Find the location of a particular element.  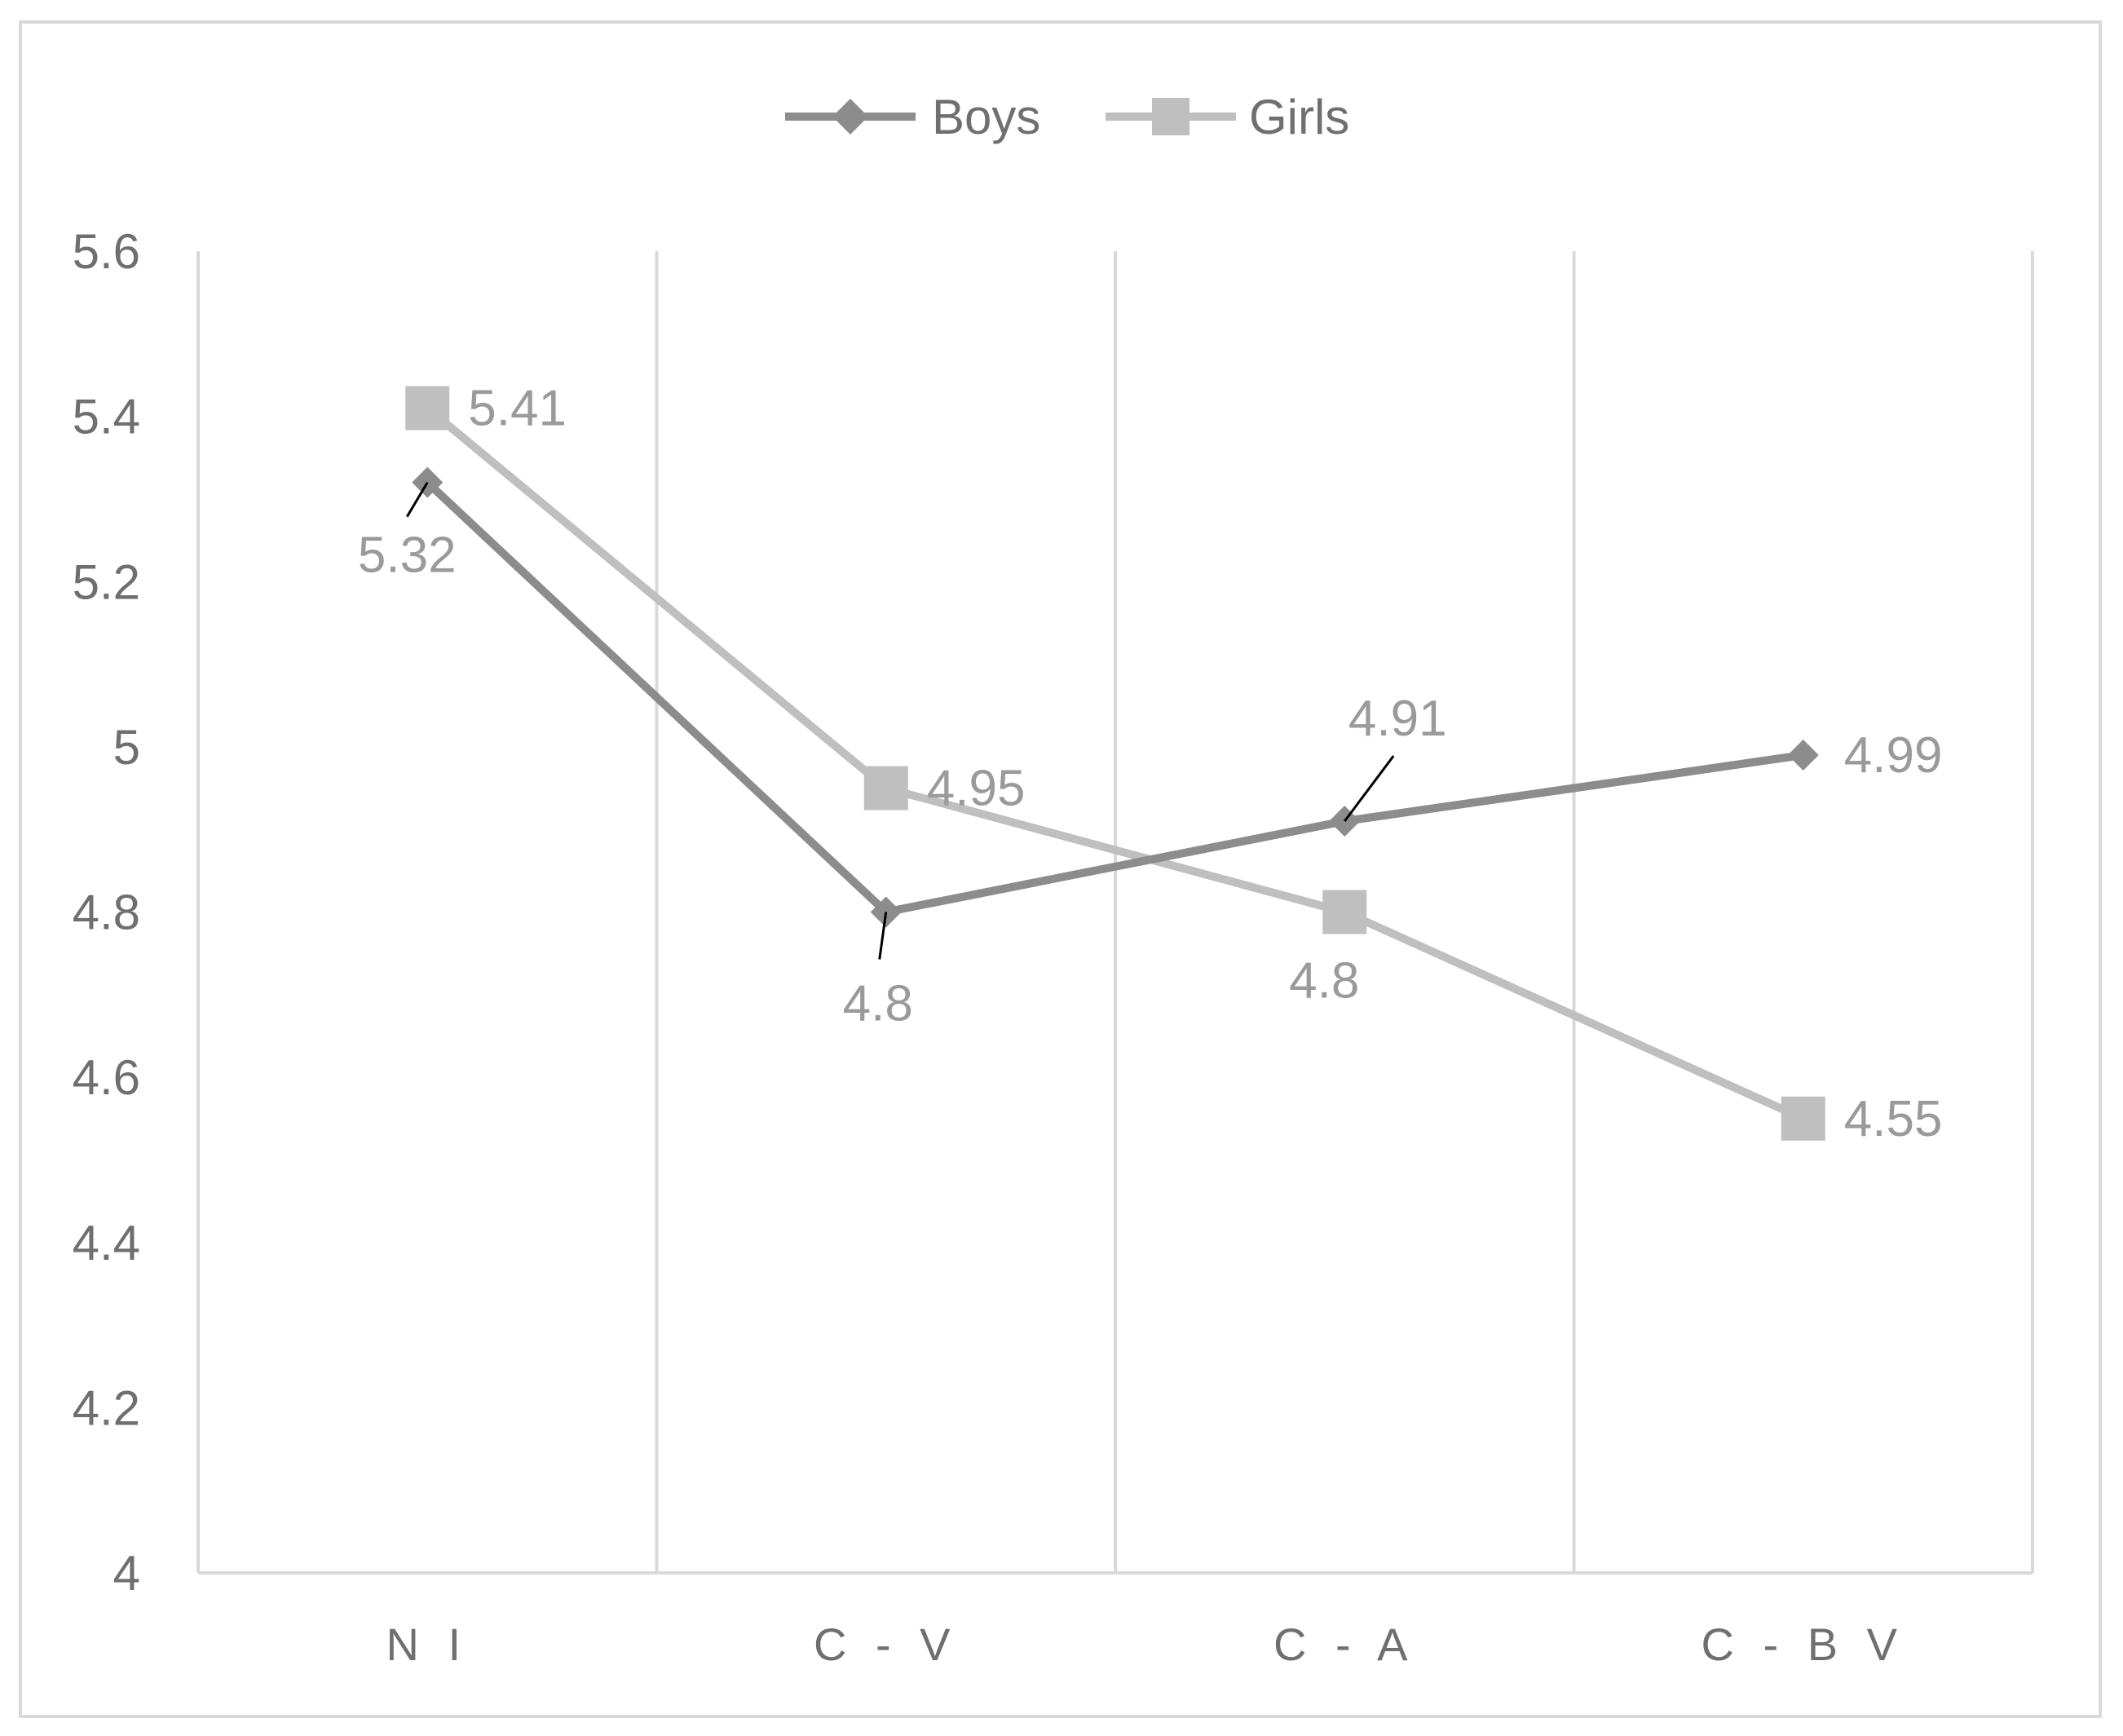

y-tick-label: 4.8 is located at coordinates (106, 913).